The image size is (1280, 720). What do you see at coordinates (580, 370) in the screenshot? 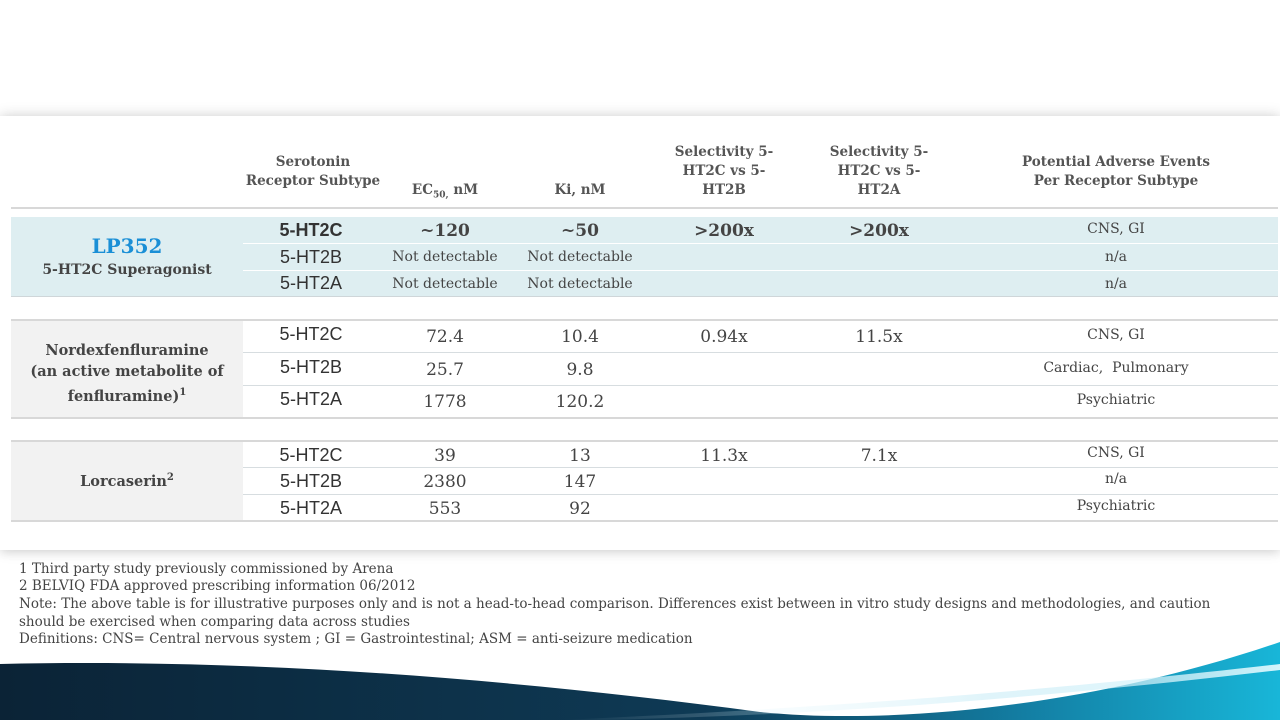
I see `ki-cell: 9.8` at bounding box center [580, 370].